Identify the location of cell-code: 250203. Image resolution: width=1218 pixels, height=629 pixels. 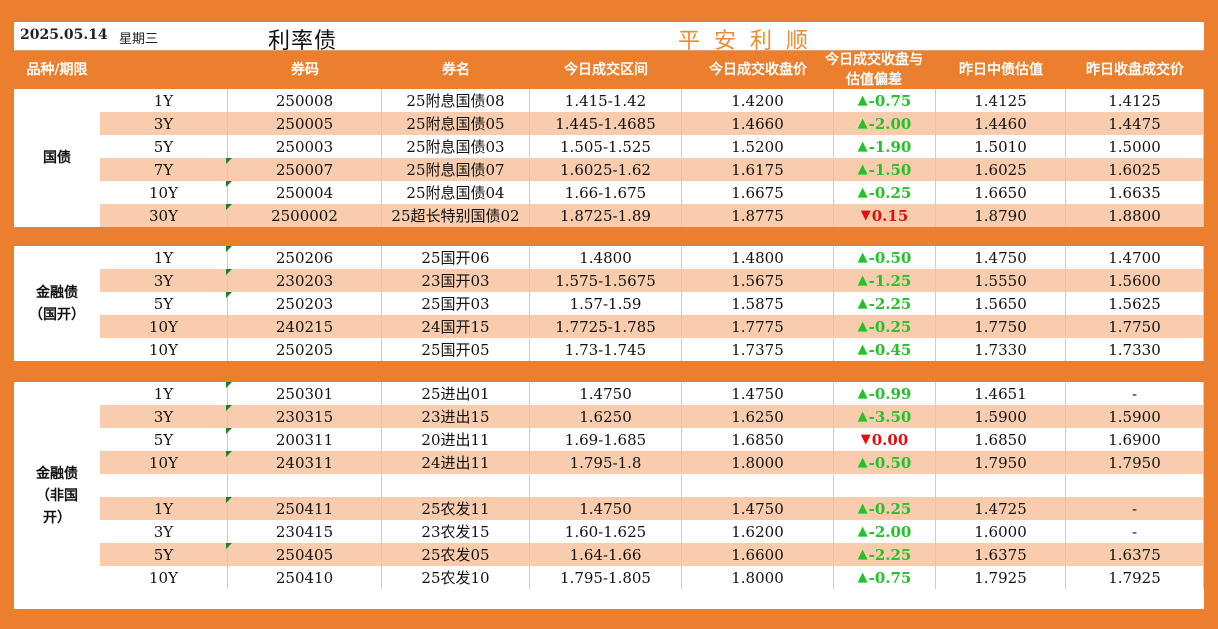
(305, 303).